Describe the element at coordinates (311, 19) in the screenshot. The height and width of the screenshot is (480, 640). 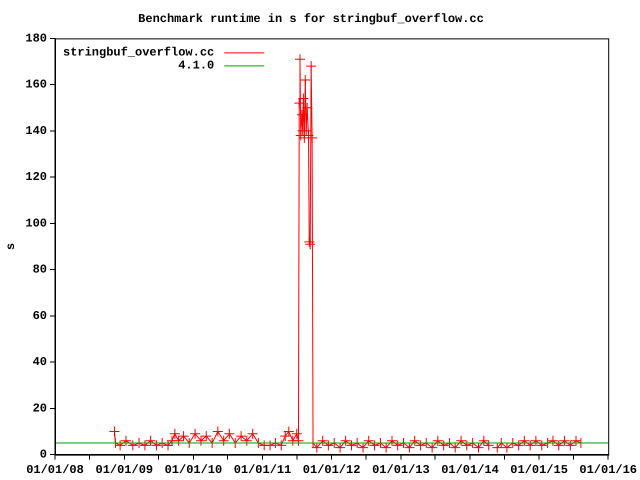
I see `chart-title: Benchmark runtime in s for stringbuf_overflow.cc` at that location.